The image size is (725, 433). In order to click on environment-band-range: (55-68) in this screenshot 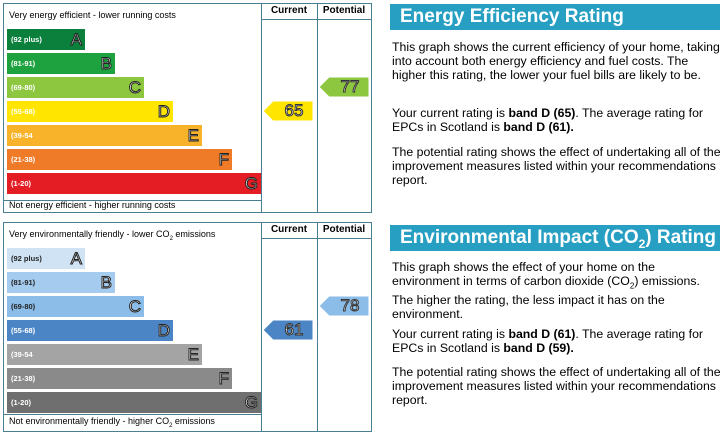, I will do `click(23, 330)`.